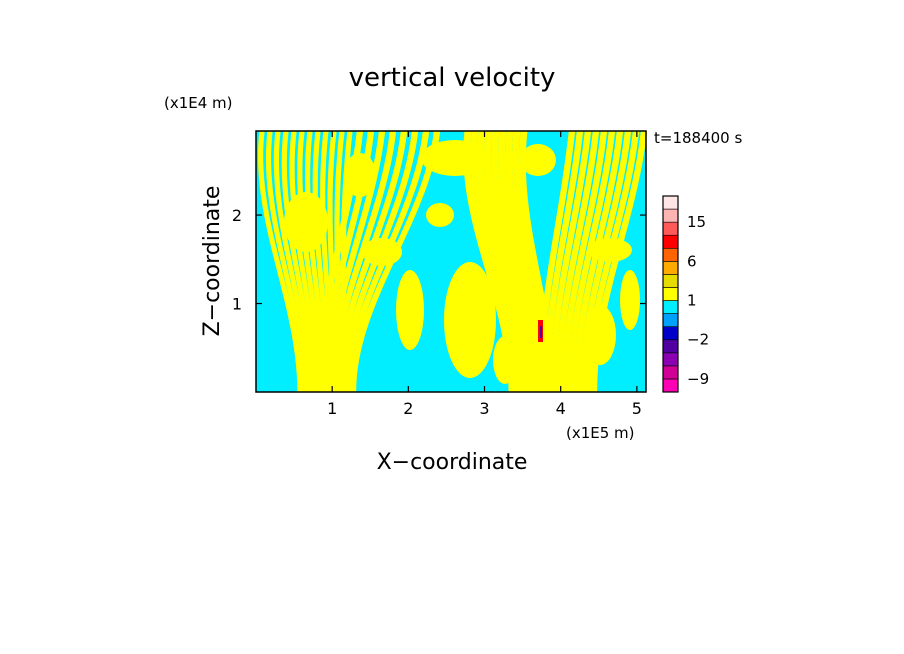  I want to click on y-axis-label: Z−coordinate, so click(212, 261).